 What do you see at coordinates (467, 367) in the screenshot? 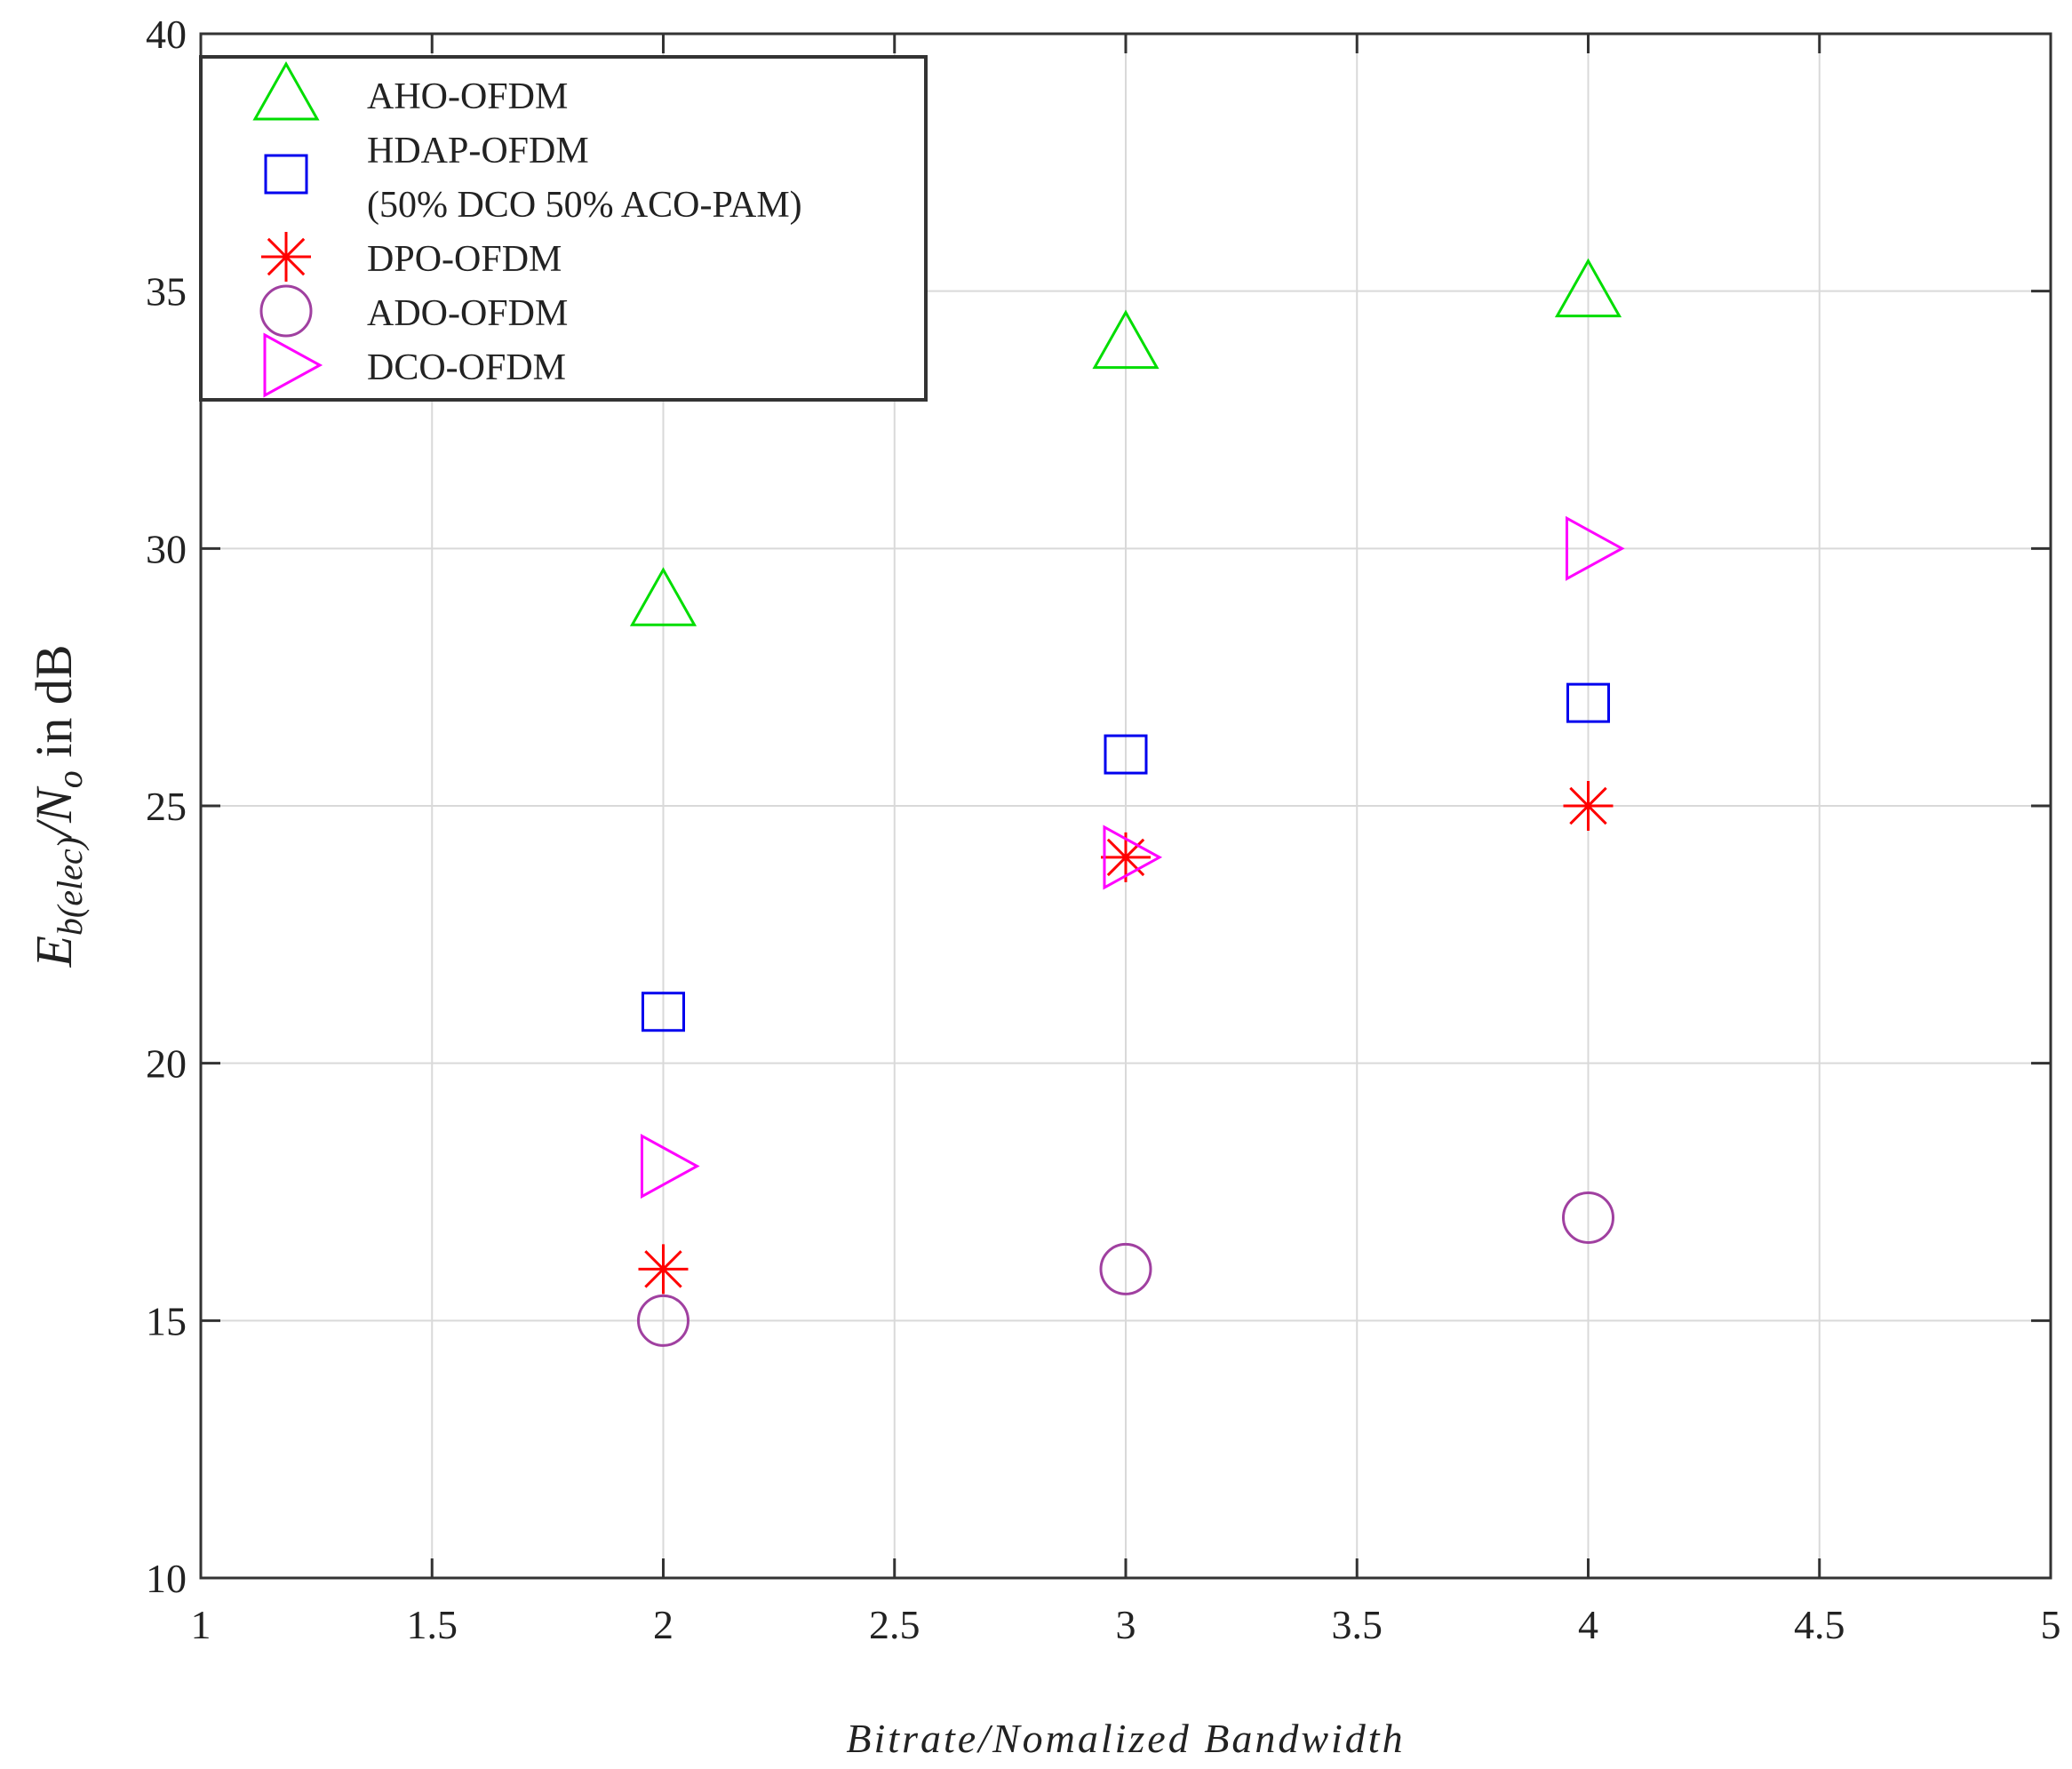
I see `legend-label-dco-ofdm: DCO-OFDM` at bounding box center [467, 367].